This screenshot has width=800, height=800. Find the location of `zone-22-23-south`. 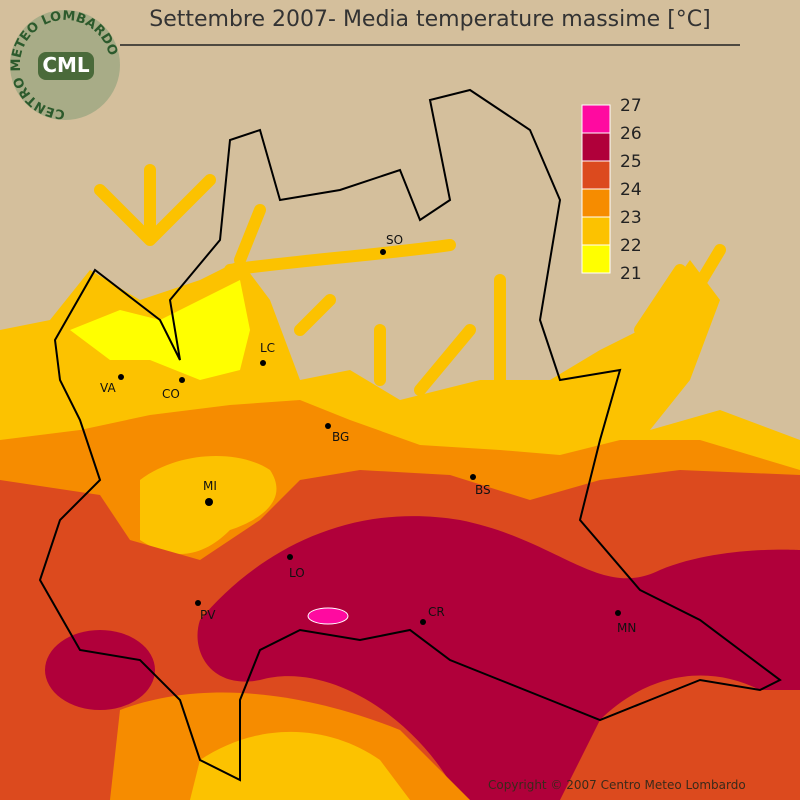

zone-22-23-south is located at coordinates (300, 765).